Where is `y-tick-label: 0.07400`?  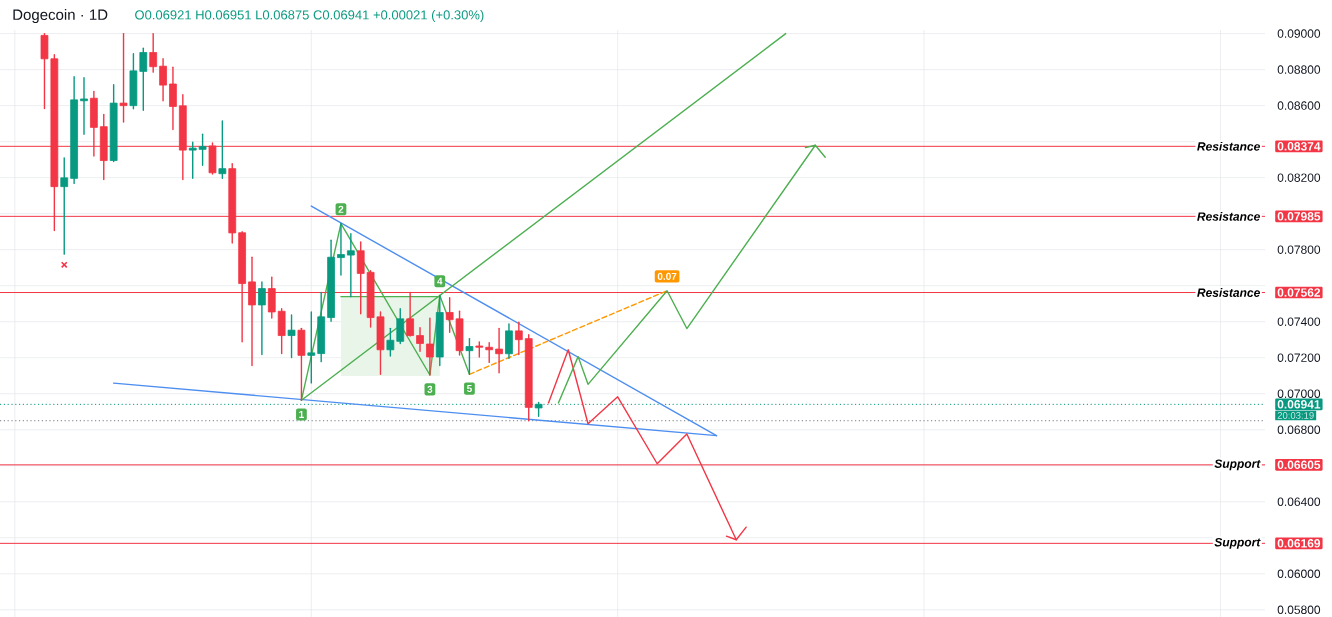
y-tick-label: 0.07400 is located at coordinates (1299, 321).